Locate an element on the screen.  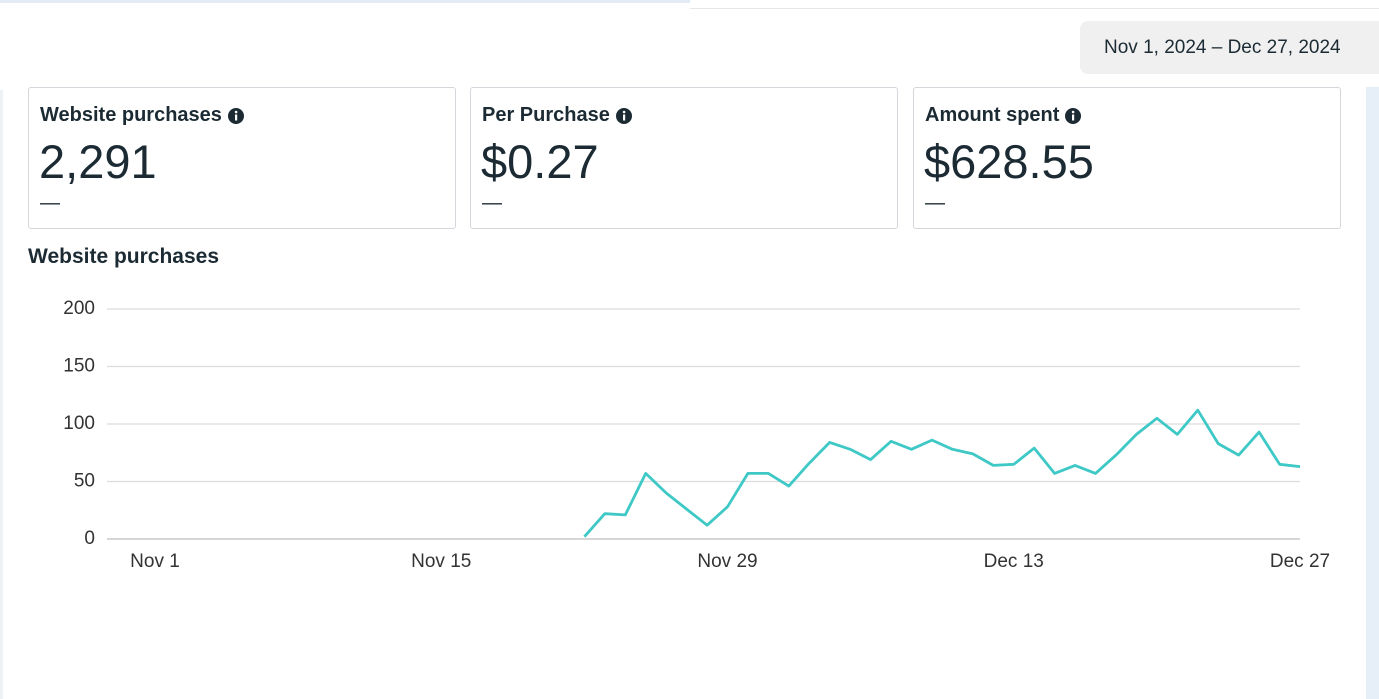
x-tick-label: Dec 13 is located at coordinates (1014, 561).